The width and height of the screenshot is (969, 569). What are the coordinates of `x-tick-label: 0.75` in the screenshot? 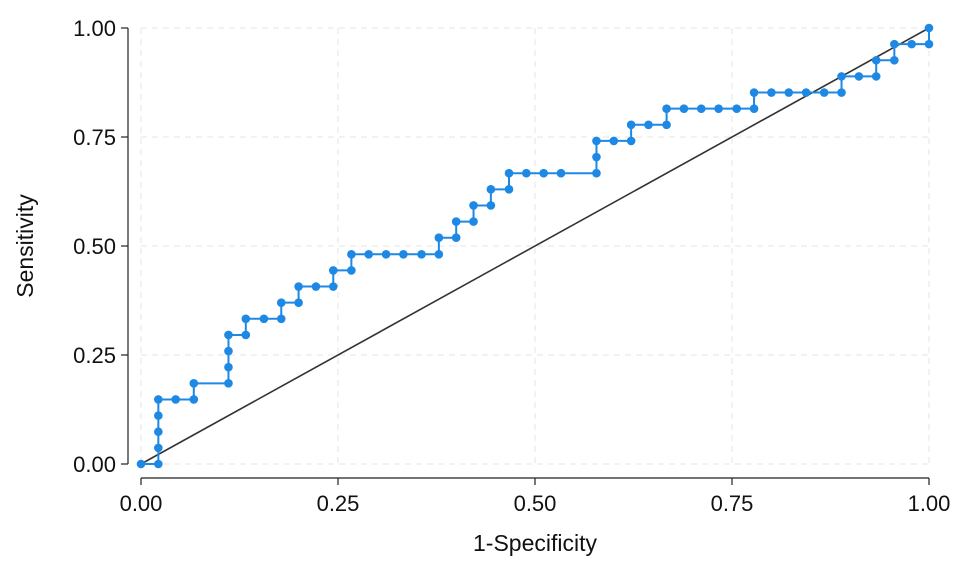 It's located at (732, 503).